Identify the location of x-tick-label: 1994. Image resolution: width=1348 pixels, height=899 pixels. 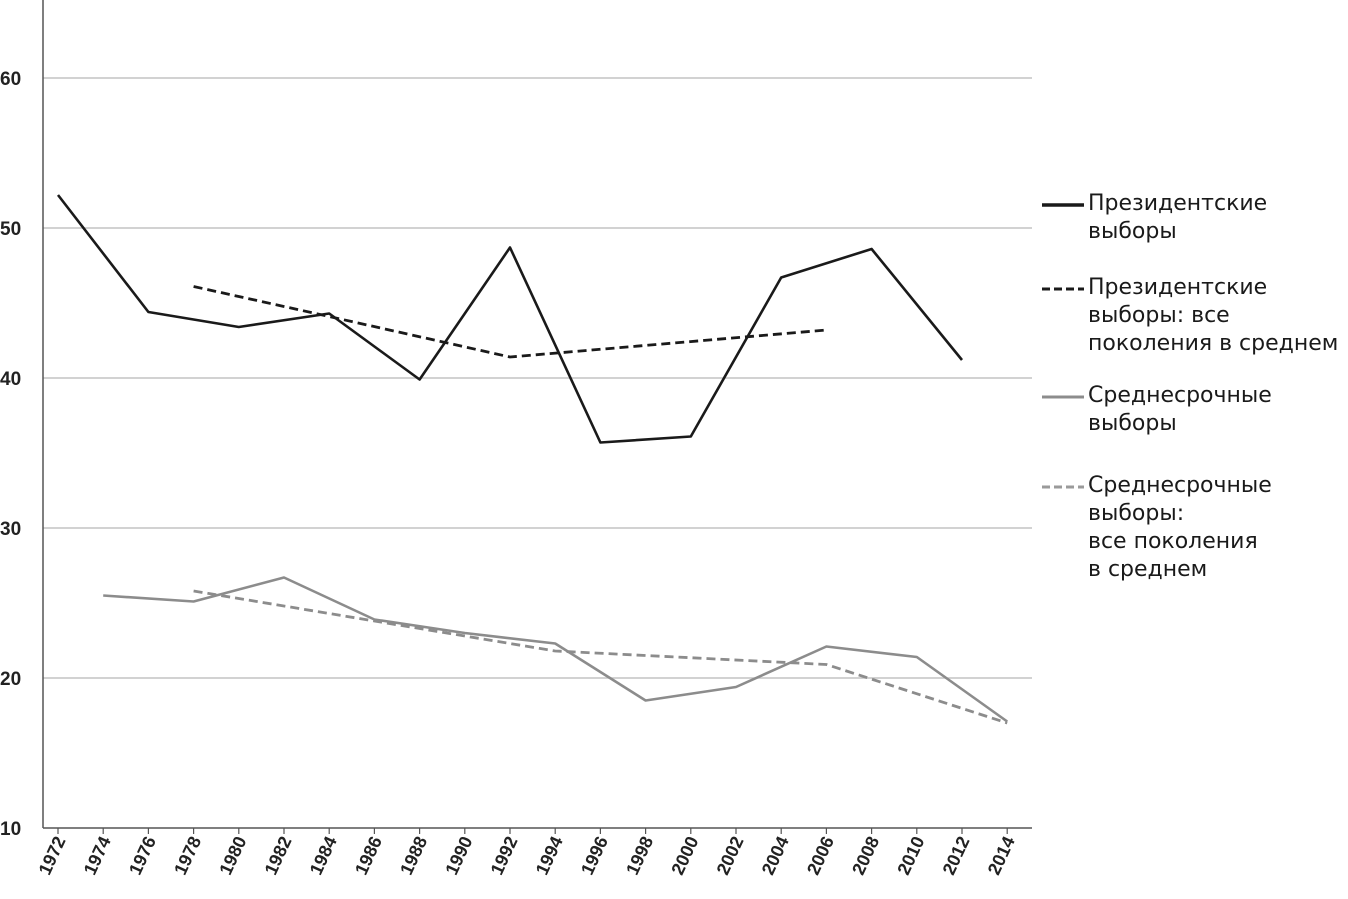
(549, 855).